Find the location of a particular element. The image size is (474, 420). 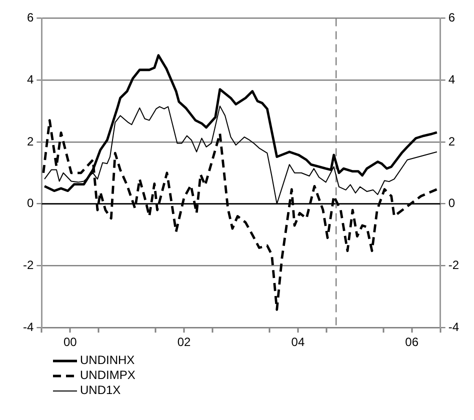

y-tick-label: -2 is located at coordinates (28, 265).